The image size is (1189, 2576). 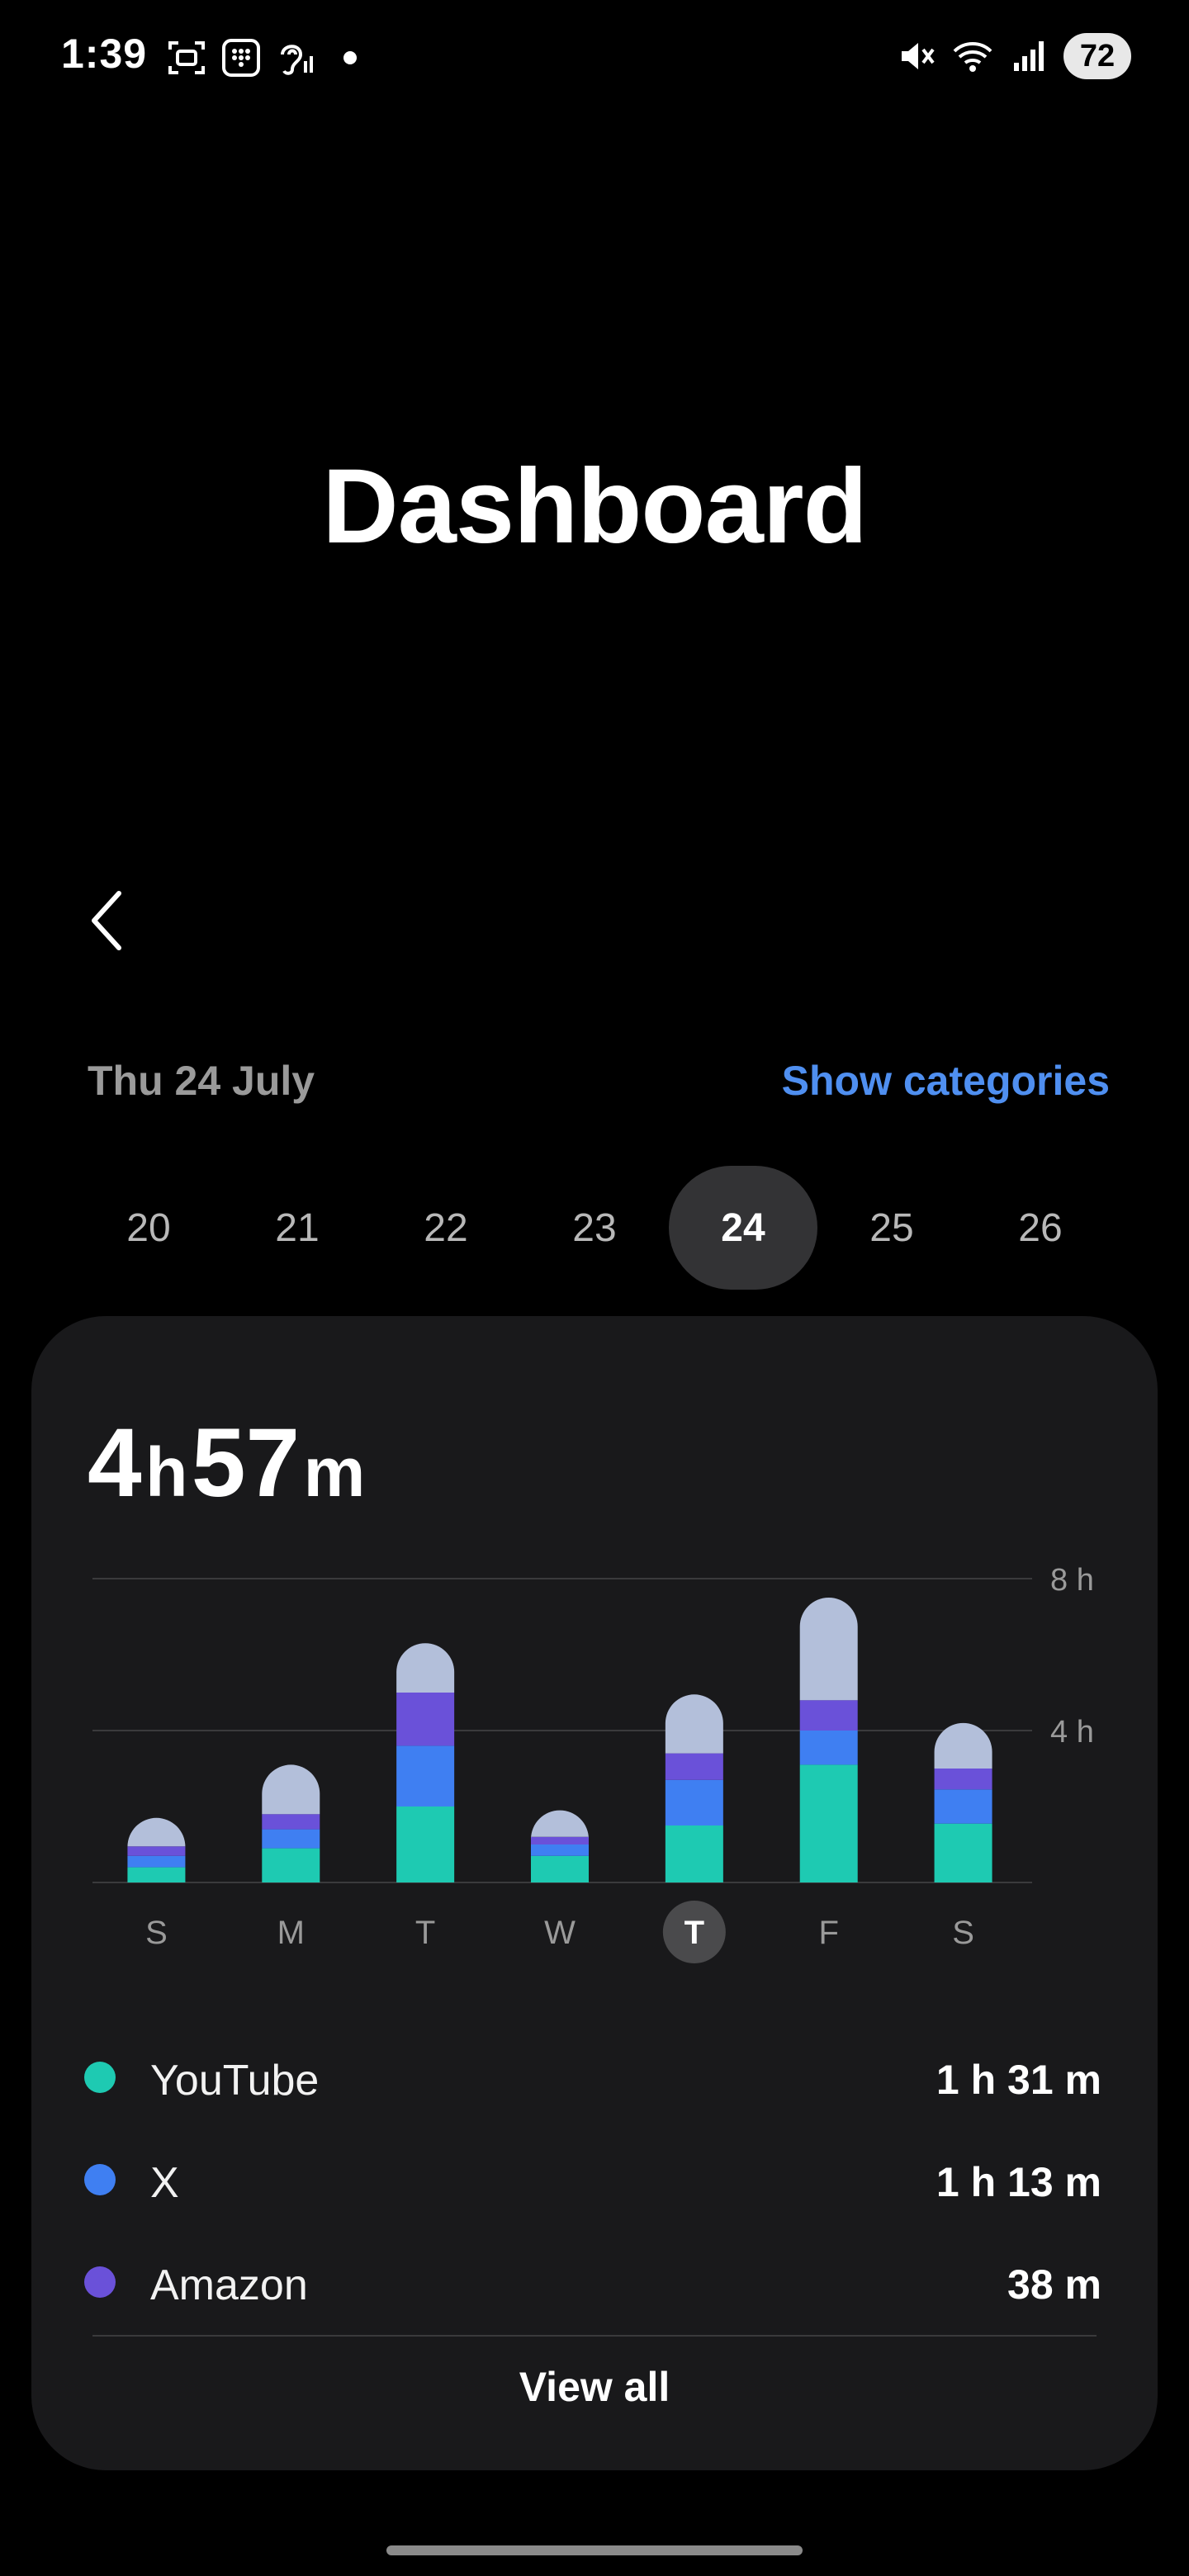 I want to click on legend-app-time: 1 h 13 m, so click(x=1018, y=2182).